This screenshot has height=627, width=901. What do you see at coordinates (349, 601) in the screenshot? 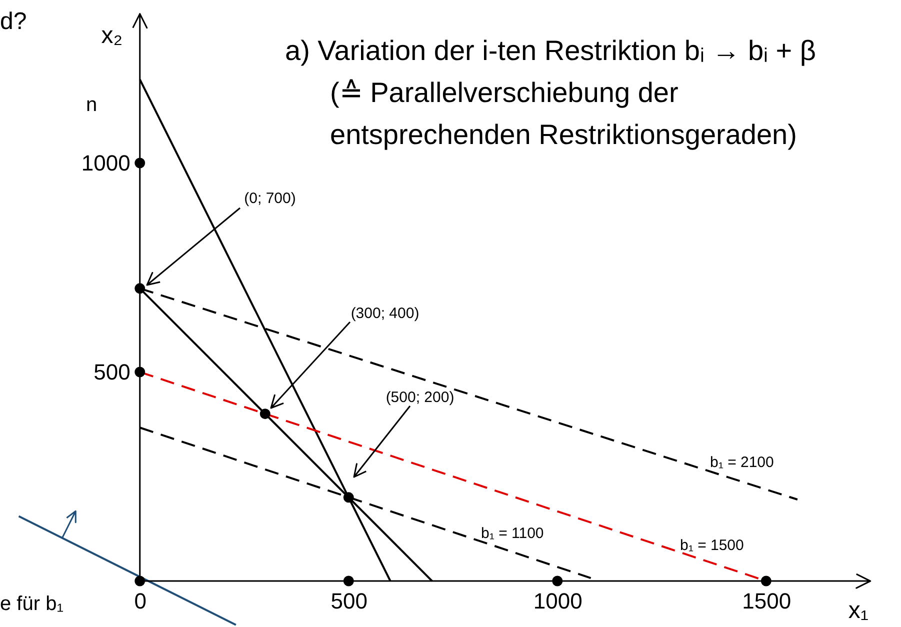
I see `x-tick-label: 500` at bounding box center [349, 601].